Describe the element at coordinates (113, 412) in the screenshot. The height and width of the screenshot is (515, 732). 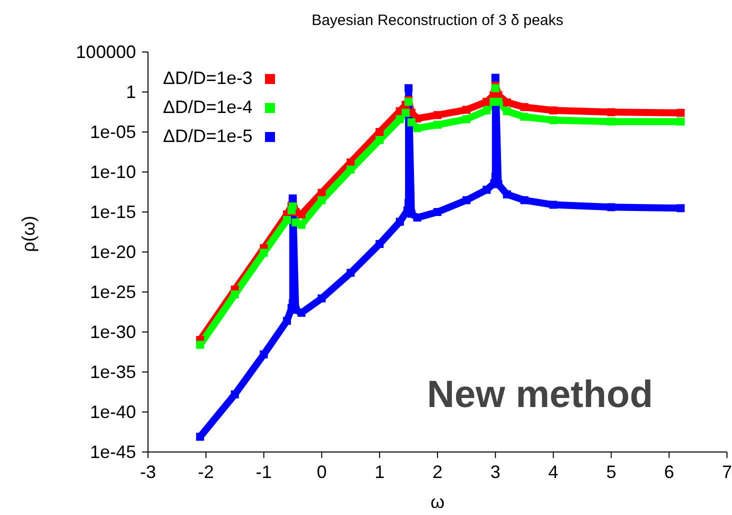
I see `y-tick-label: 1e-40` at that location.